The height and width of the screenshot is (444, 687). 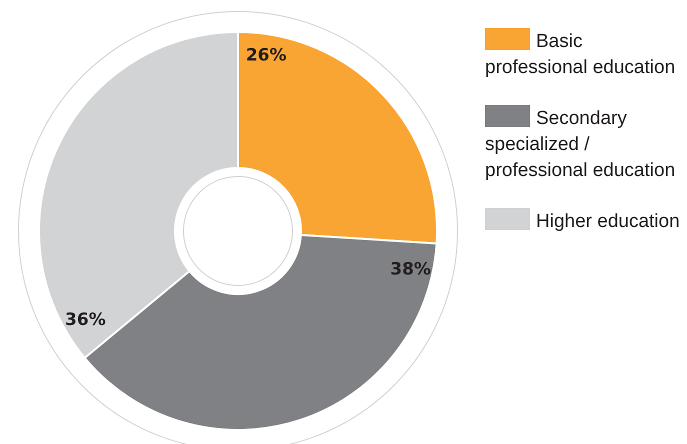 What do you see at coordinates (410, 270) in the screenshot?
I see `data-label: 38%` at bounding box center [410, 270].